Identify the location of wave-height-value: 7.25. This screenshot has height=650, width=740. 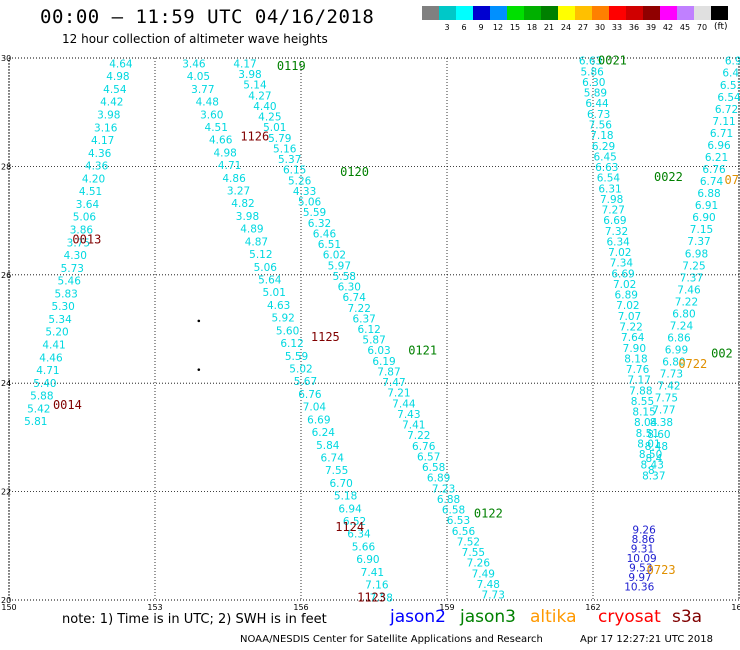
(693, 266).